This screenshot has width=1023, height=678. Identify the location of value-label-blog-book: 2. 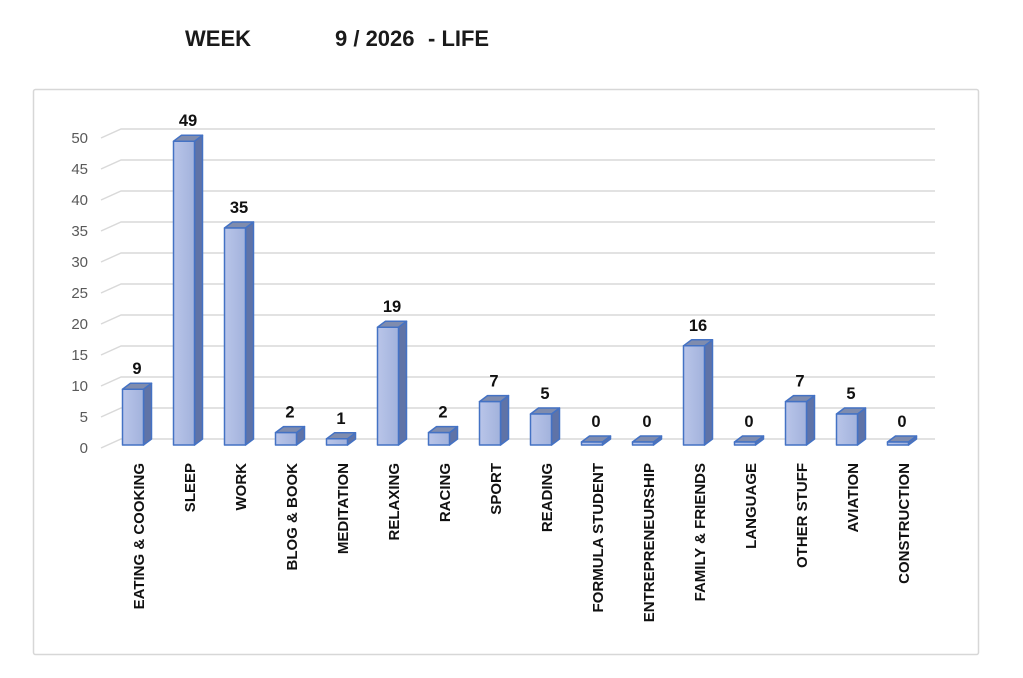
(289, 413).